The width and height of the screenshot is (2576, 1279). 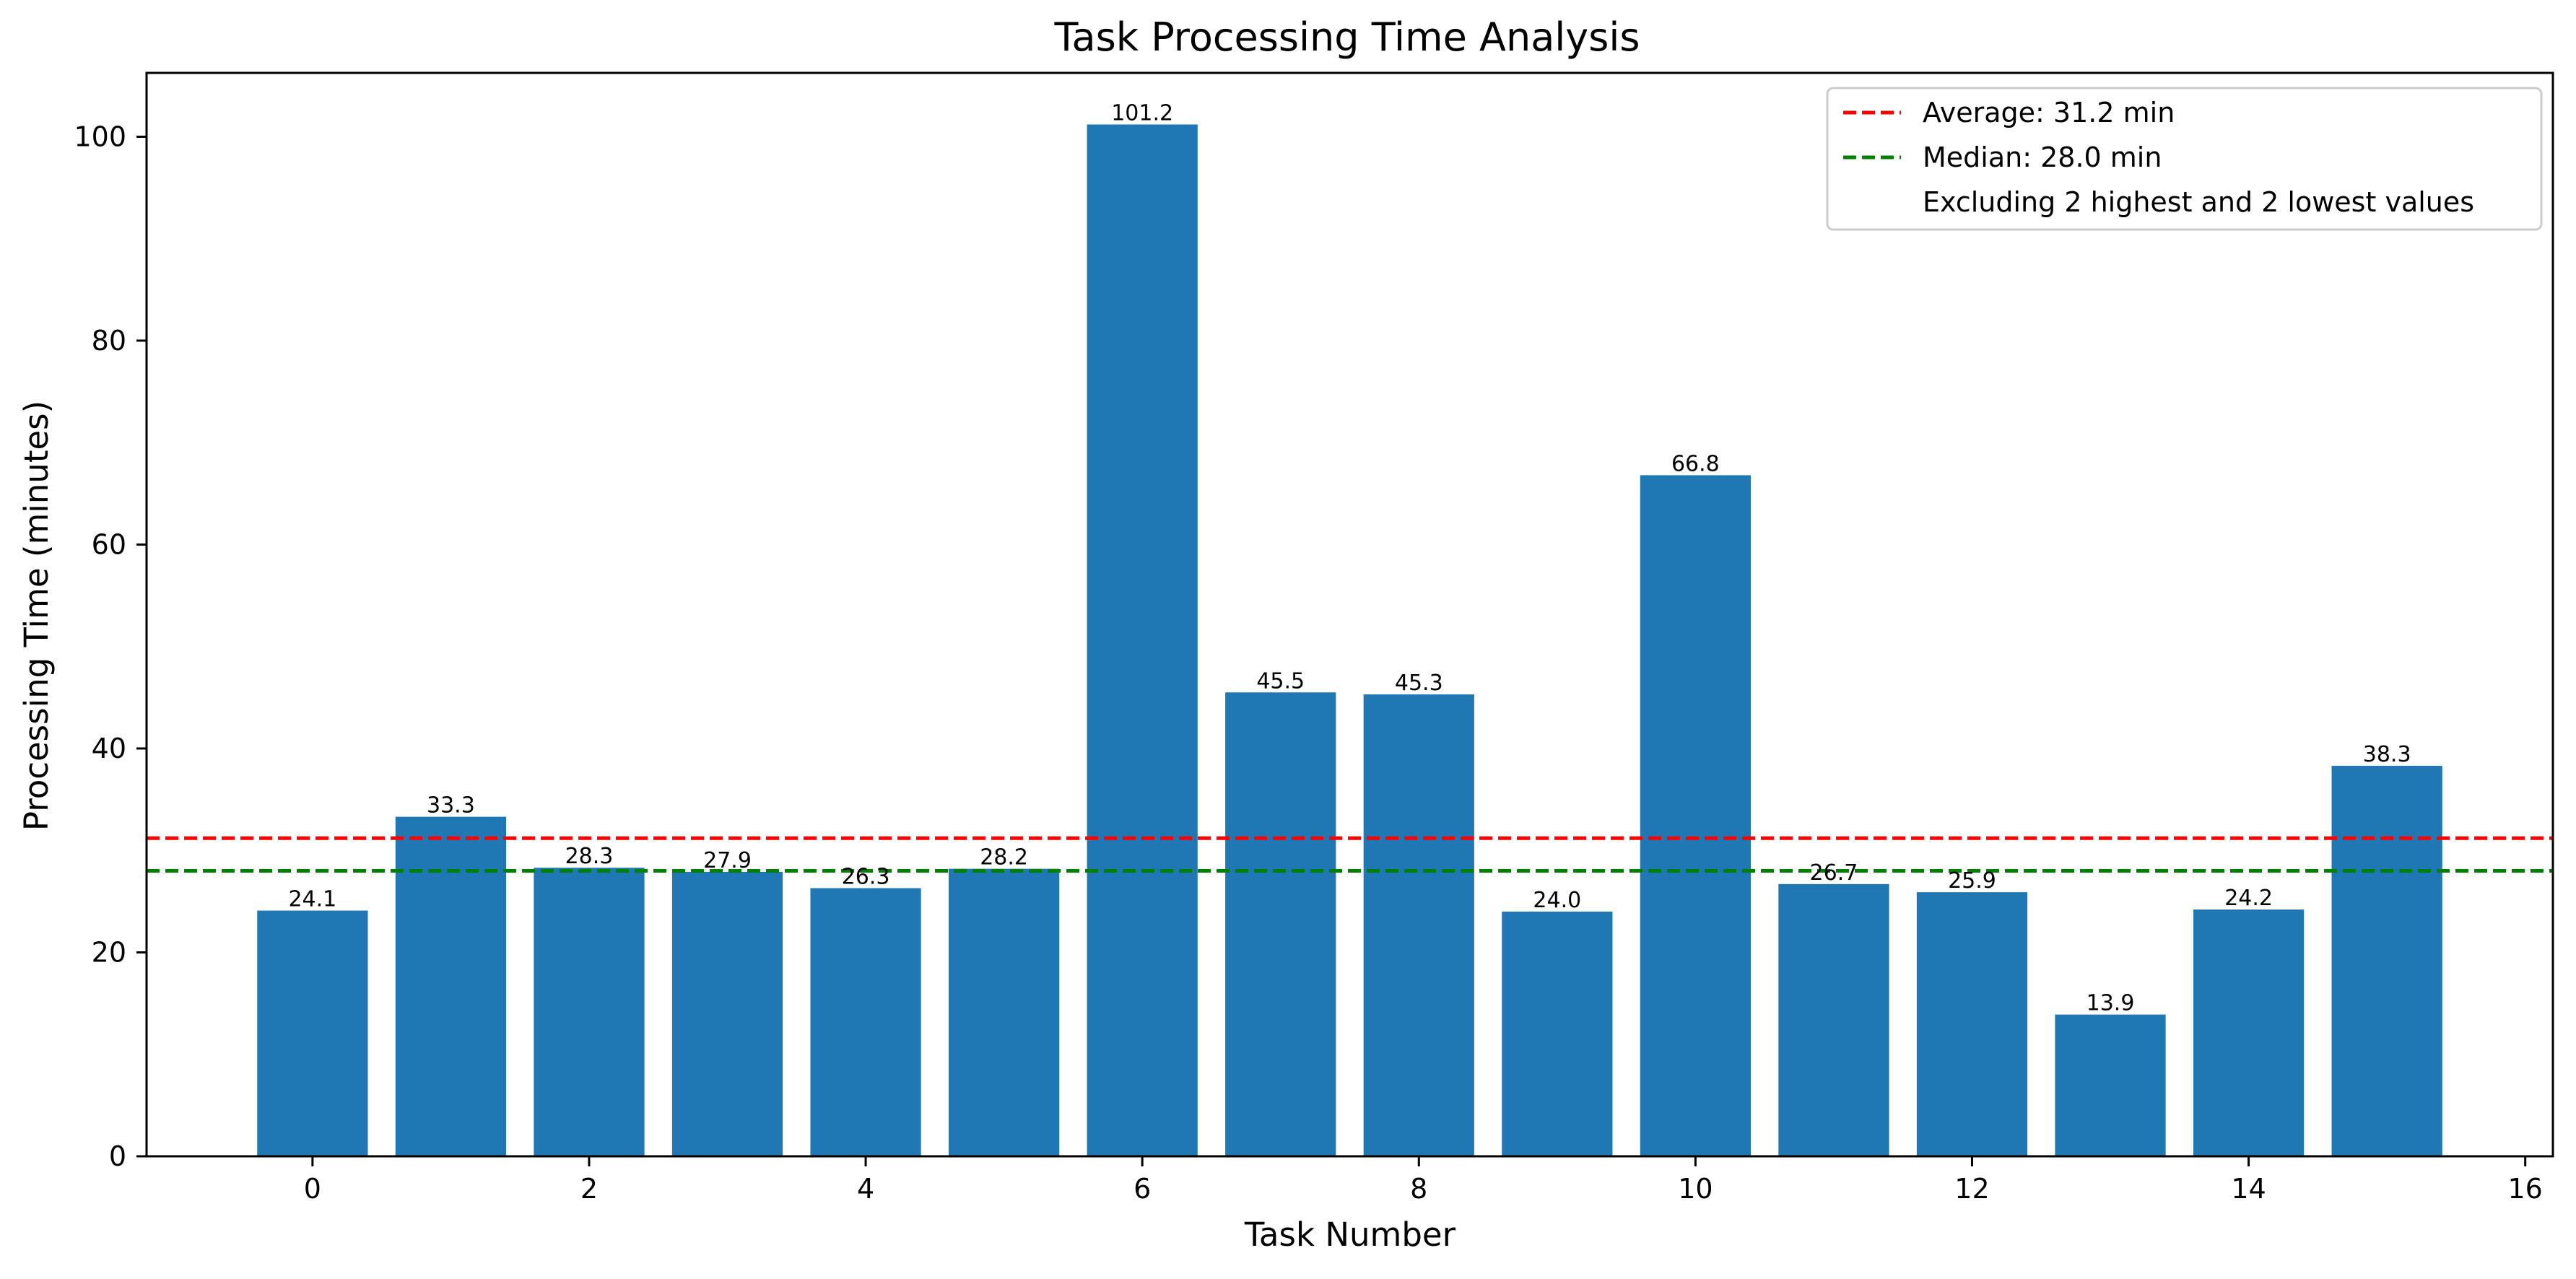 I want to click on x-axis-label: Task Number, so click(x=1350, y=1234).